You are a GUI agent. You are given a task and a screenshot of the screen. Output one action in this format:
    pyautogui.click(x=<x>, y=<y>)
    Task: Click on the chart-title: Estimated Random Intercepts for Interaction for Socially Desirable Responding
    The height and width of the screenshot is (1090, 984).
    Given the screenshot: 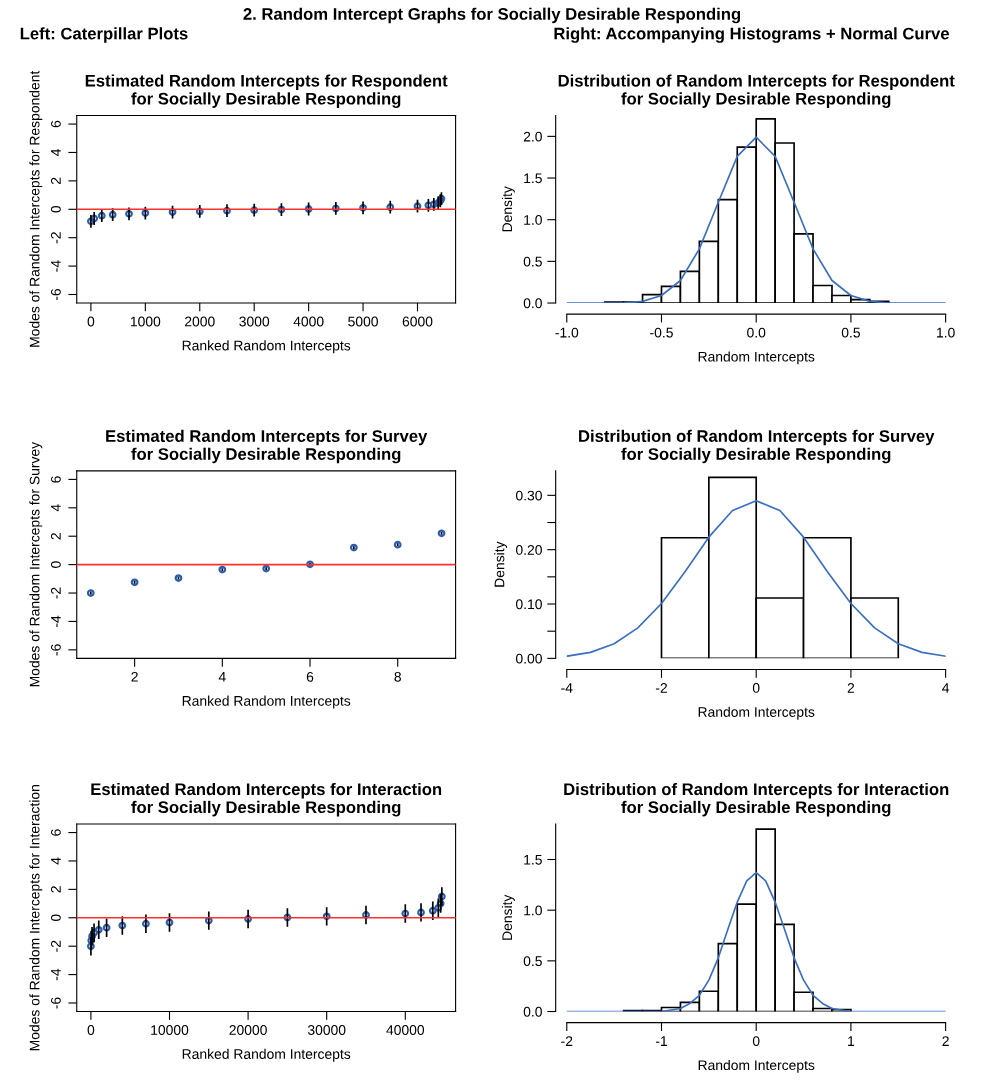 What is the action you would take?
    pyautogui.click(x=266, y=799)
    